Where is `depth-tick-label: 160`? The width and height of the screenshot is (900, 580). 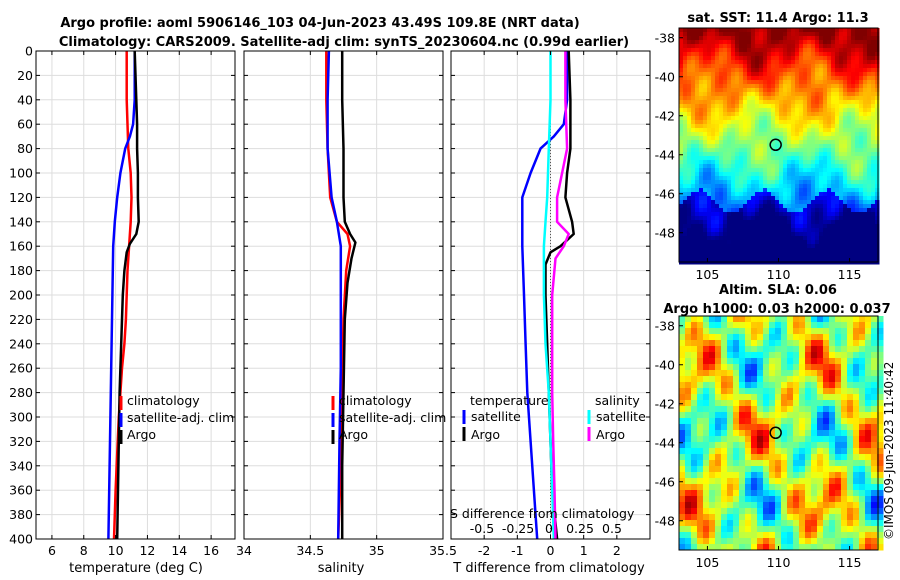
depth-tick-label: 160 is located at coordinates (21, 246).